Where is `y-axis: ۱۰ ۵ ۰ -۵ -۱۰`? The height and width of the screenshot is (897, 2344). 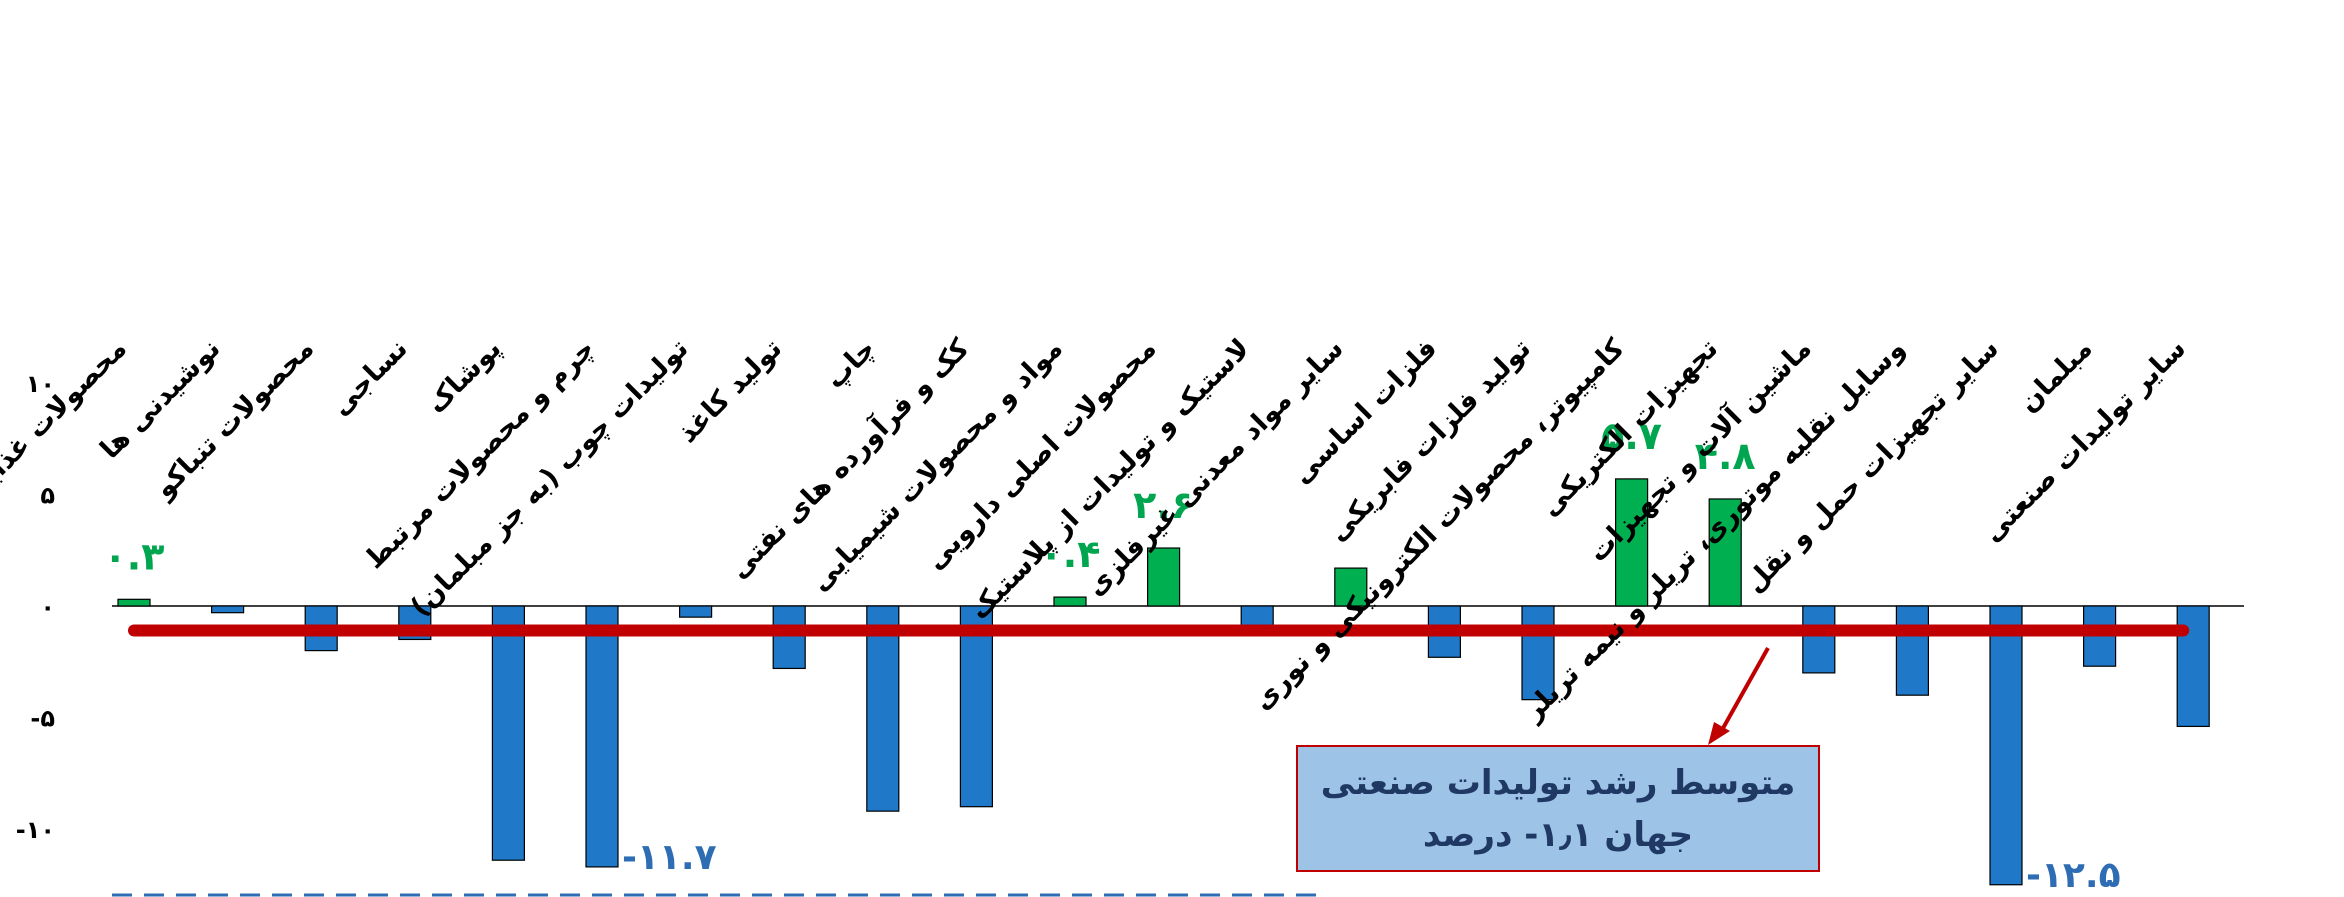
y-axis: ۱۰ ۵ ۰ -۵ -۱۰ is located at coordinates (35, 607).